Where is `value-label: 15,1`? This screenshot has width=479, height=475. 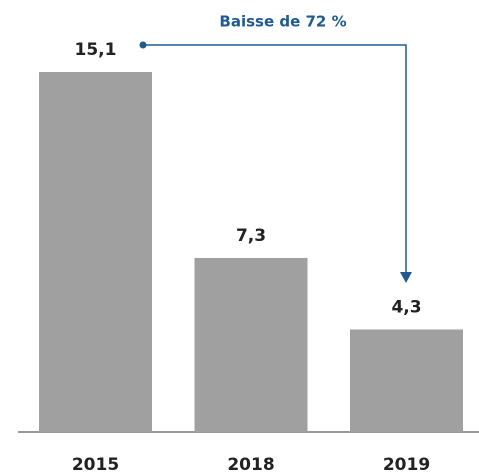
value-label: 15,1 is located at coordinates (96, 50).